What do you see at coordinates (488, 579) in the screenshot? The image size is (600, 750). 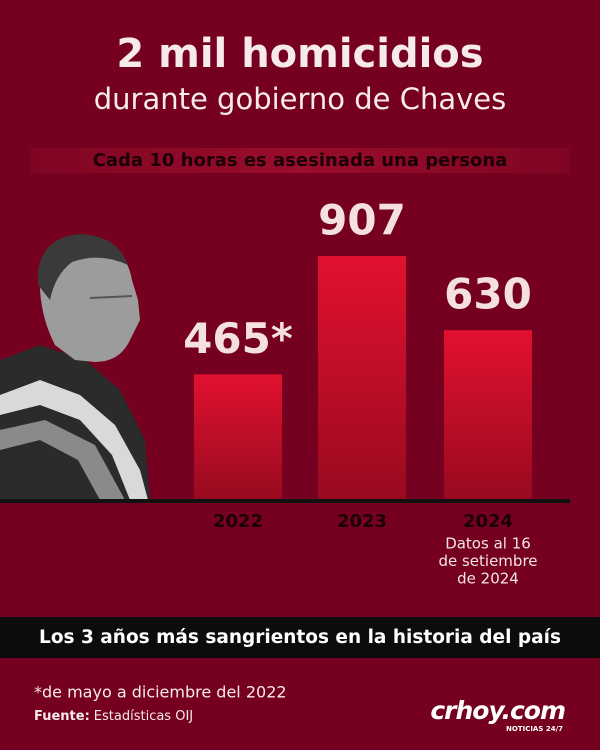 I see `annotation: de 2024` at bounding box center [488, 579].